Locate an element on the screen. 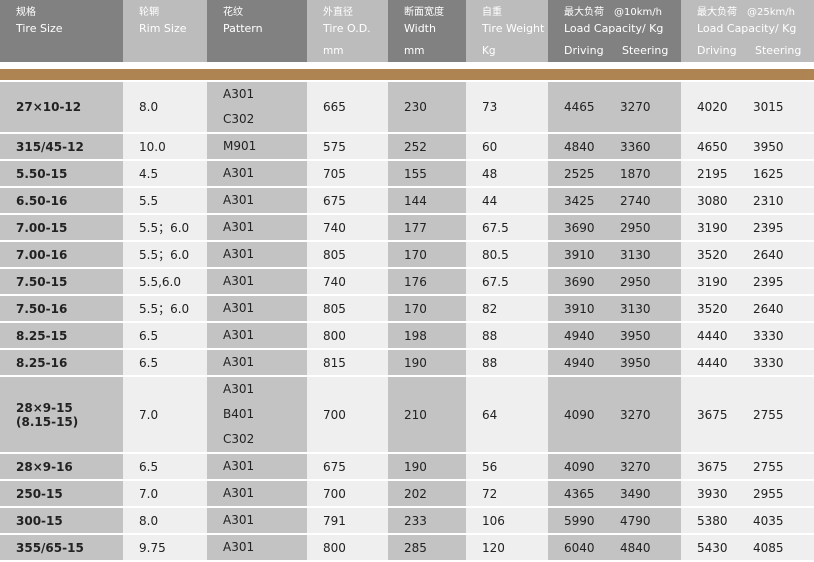  driving-25: 4020 is located at coordinates (712, 107).